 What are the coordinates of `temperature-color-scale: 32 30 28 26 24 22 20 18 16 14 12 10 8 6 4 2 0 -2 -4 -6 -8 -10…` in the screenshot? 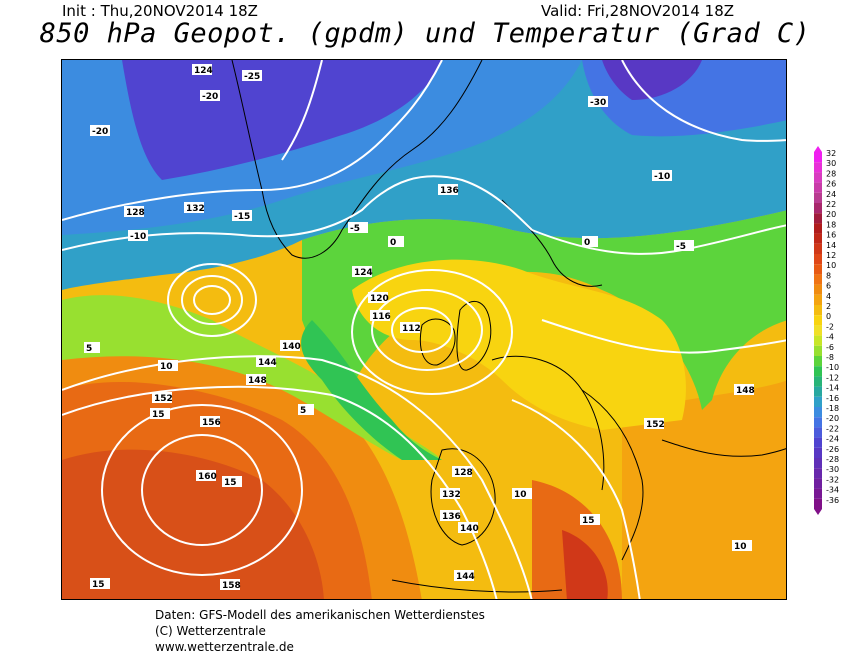 It's located at (831, 331).